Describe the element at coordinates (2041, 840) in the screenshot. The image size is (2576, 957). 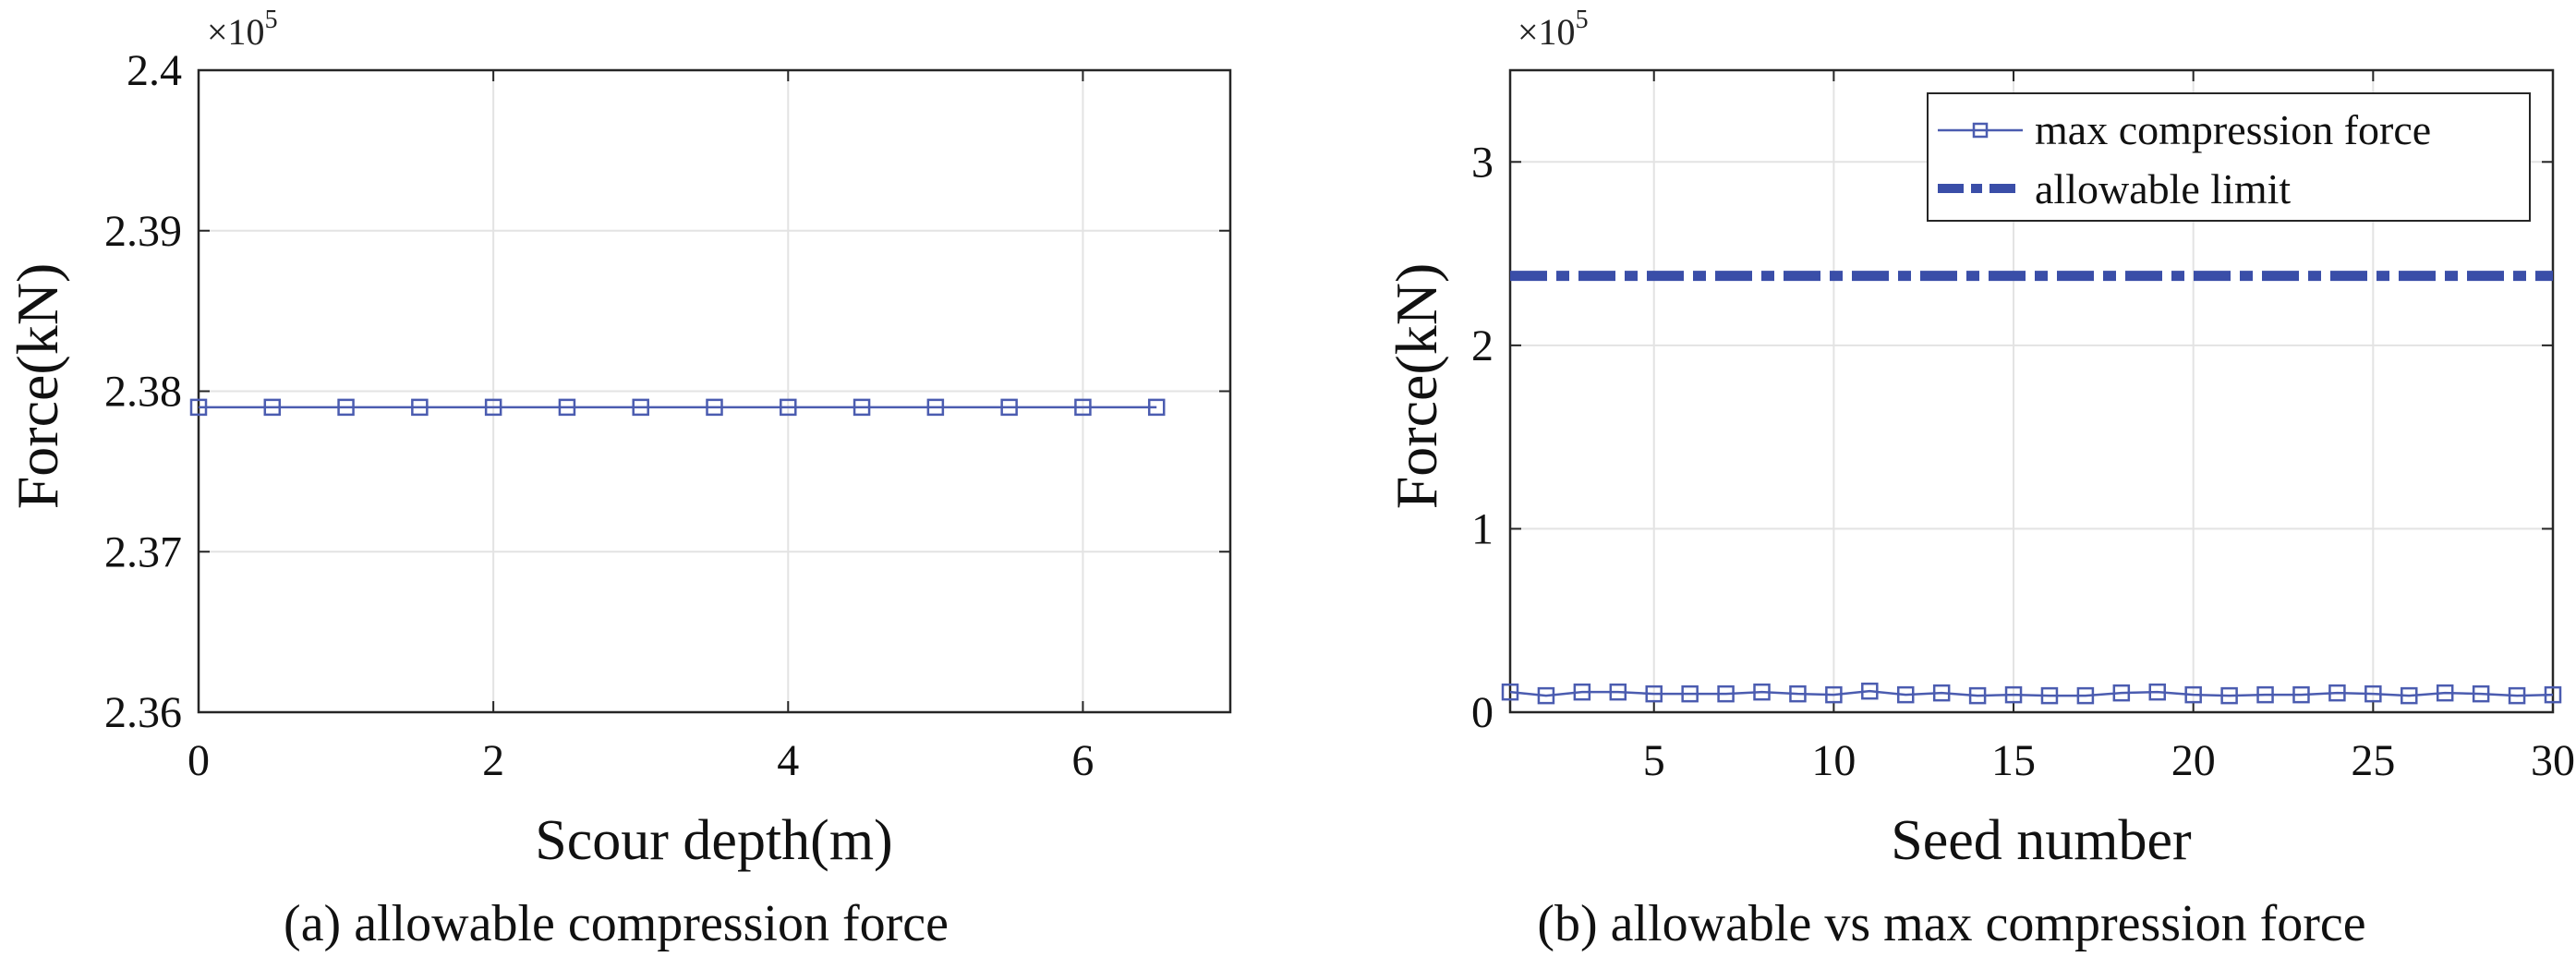
I see `x-axis-label-b: Seed number` at that location.